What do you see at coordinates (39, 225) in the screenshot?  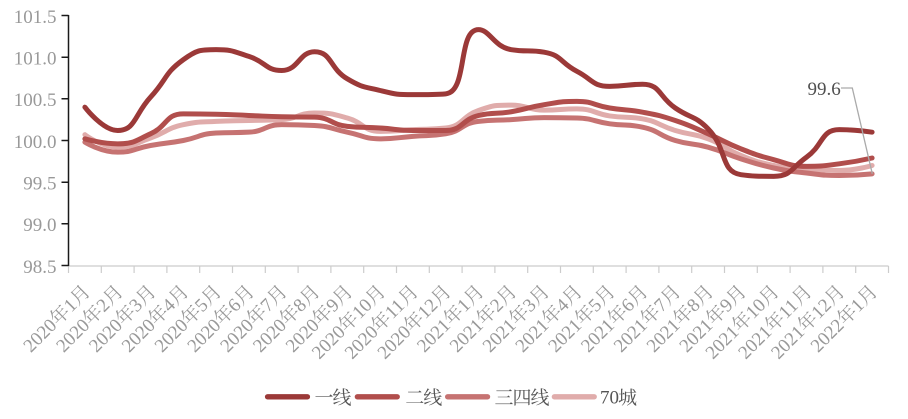 I see `svg-text: 99.0` at bounding box center [39, 225].